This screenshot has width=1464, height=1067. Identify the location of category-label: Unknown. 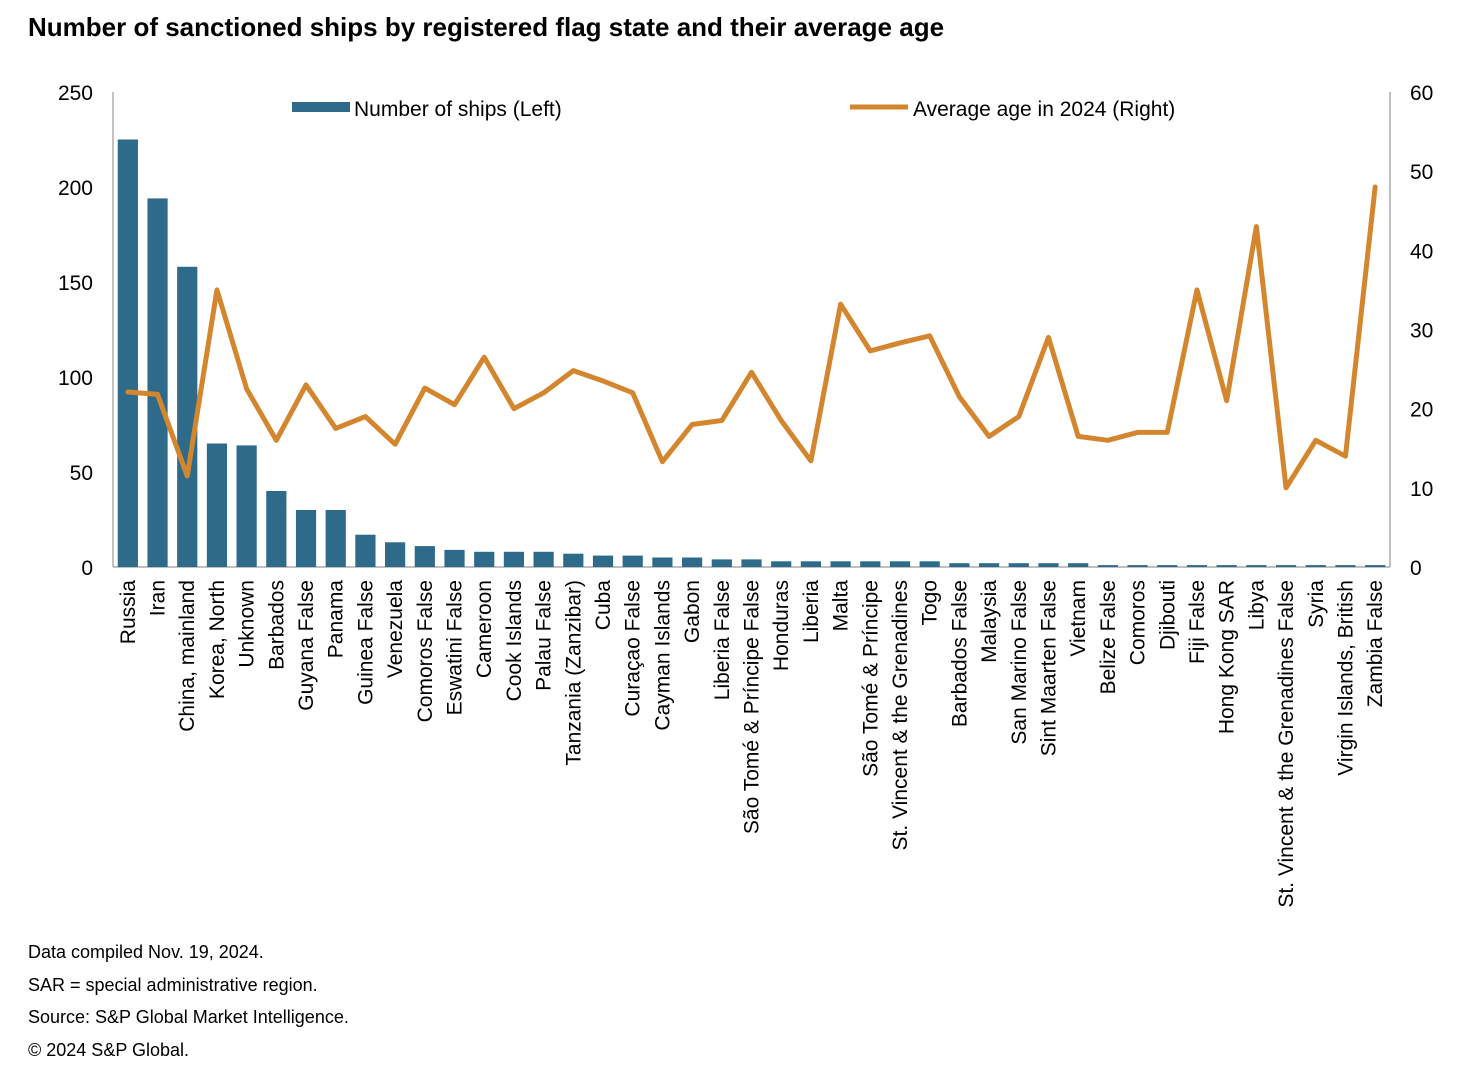
(247, 624).